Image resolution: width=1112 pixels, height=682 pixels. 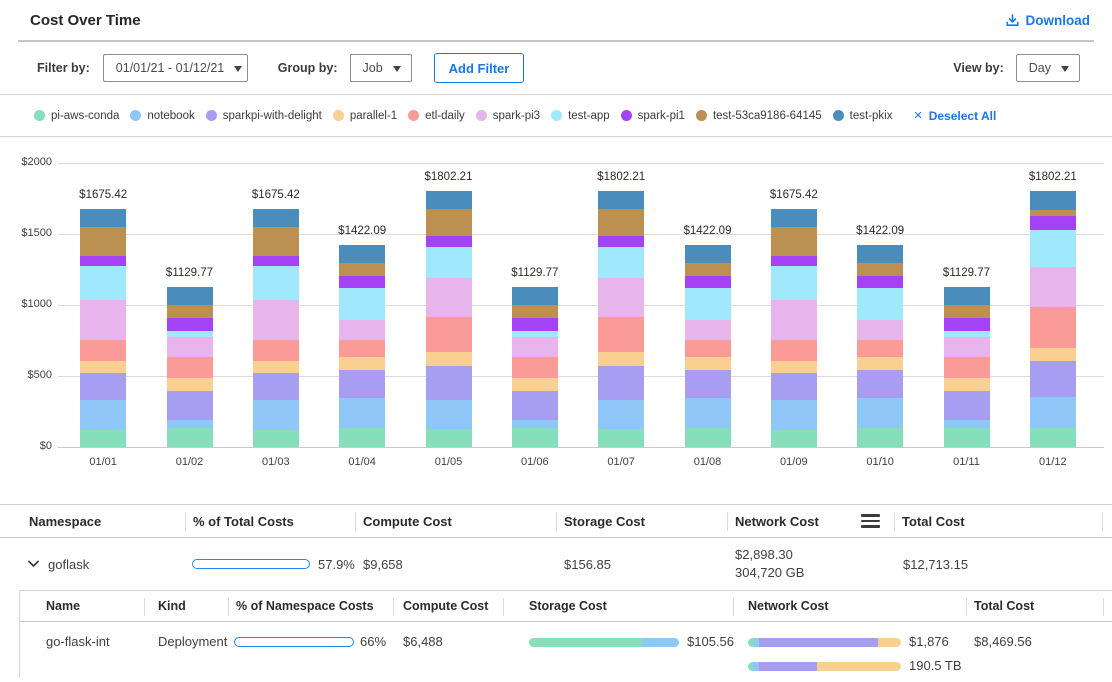 I want to click on network-usage-value: 304,720 GB, so click(x=770, y=572).